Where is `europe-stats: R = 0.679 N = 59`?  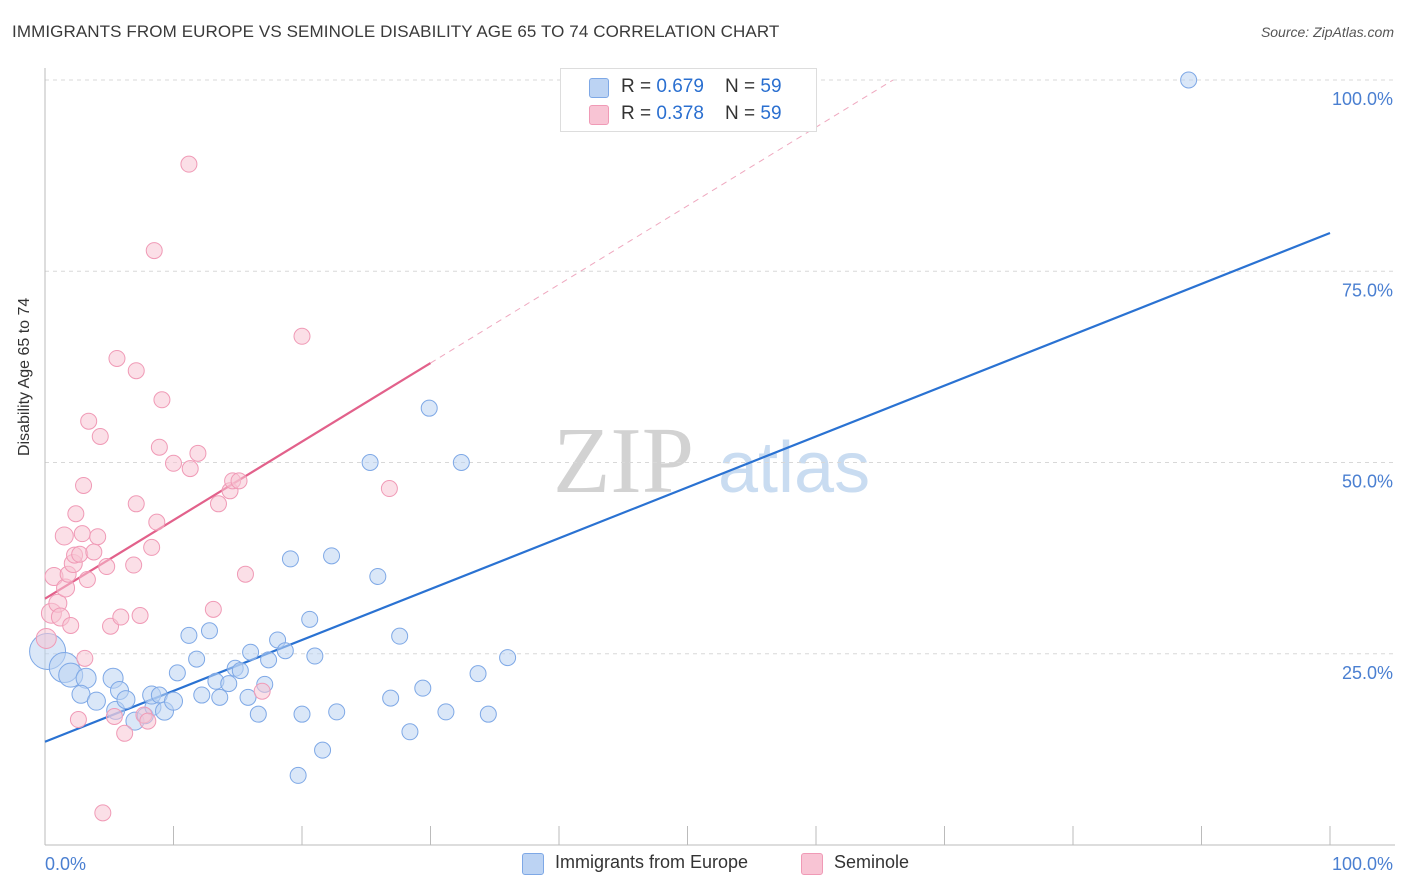
europe-stats: R = 0.679 N = 59 is located at coordinates (701, 87).